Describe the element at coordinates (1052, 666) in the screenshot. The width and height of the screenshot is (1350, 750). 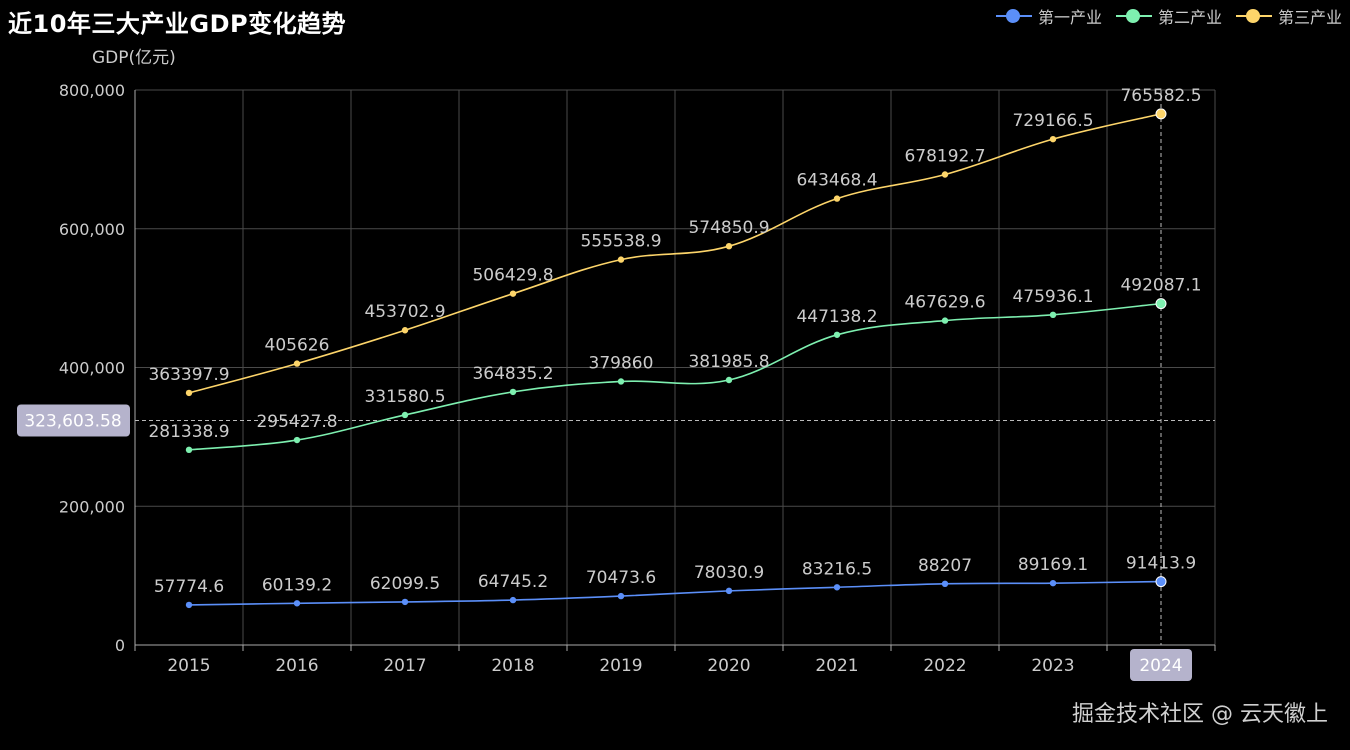
I see `x-tick-label: 2023` at that location.